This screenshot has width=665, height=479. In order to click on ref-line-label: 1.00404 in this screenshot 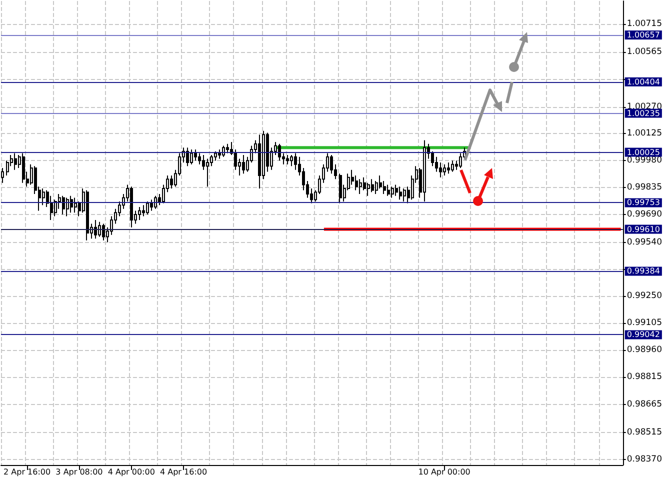, I will do `click(643, 81)`.